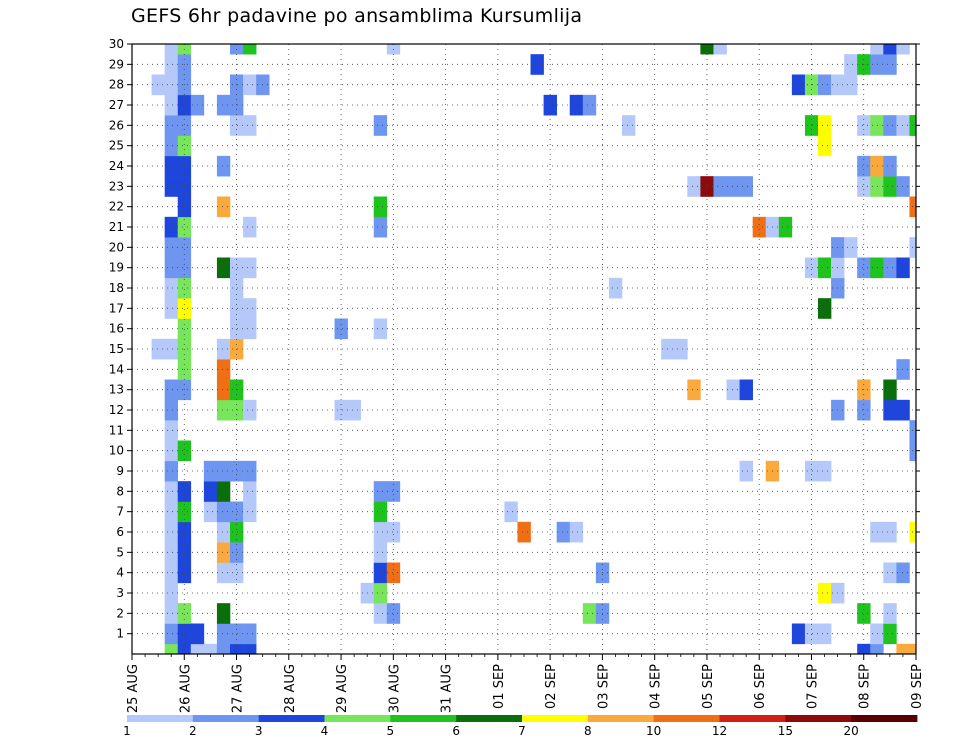 The width and height of the screenshot is (960, 742). What do you see at coordinates (116, 207) in the screenshot?
I see `y-tick-label: 22` at bounding box center [116, 207].